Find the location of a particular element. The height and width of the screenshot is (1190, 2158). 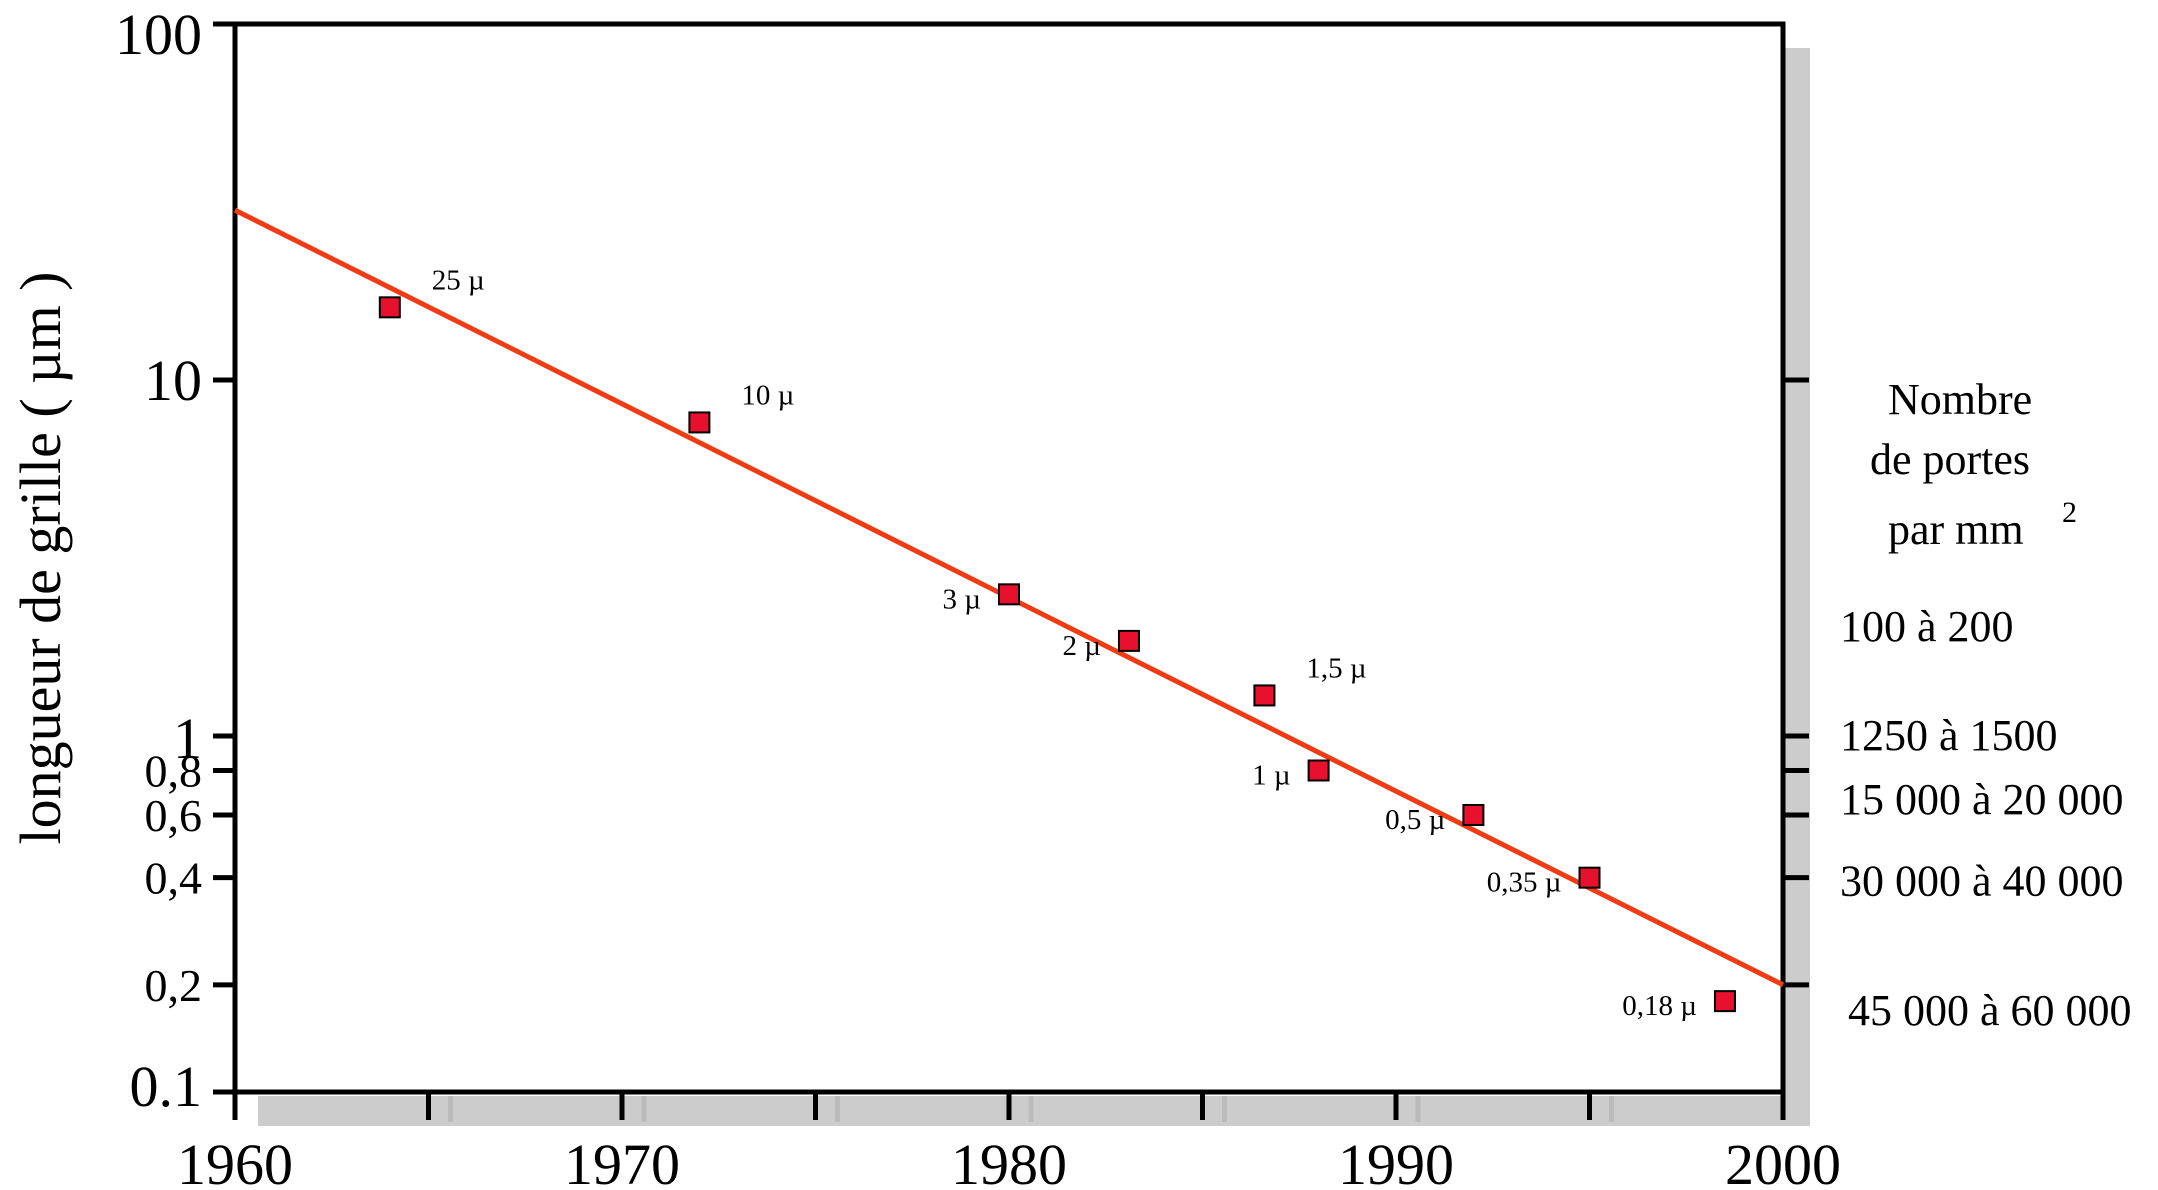

data-point-label: 1,5 µ is located at coordinates (1336, 668).